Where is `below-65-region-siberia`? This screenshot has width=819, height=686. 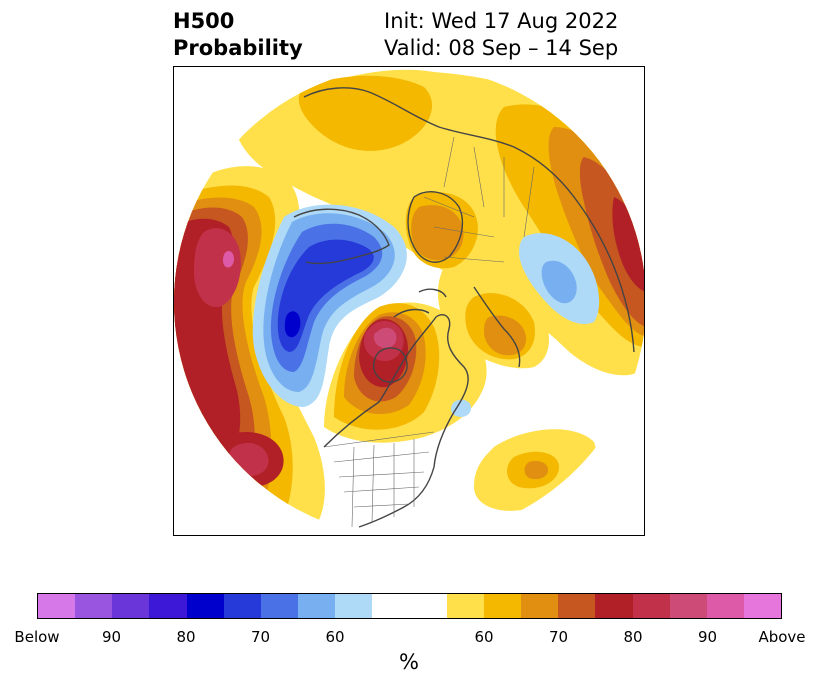 below-65-region-siberia is located at coordinates (559, 282).